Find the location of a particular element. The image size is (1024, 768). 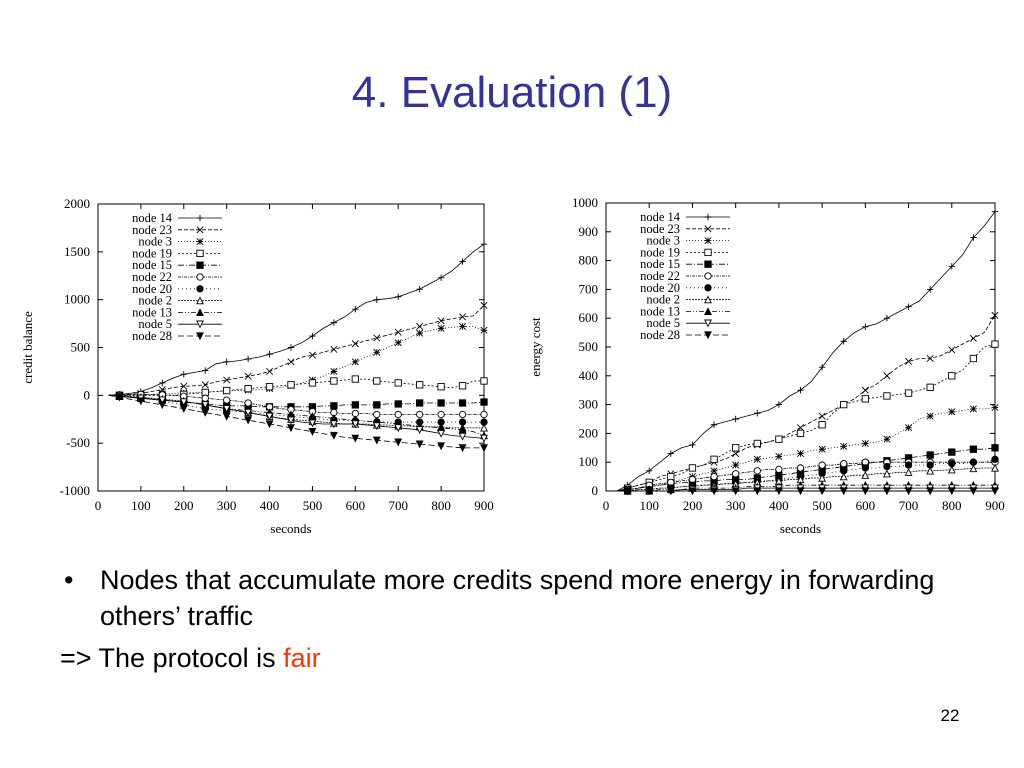

legend-marker is located at coordinates (708, 276).